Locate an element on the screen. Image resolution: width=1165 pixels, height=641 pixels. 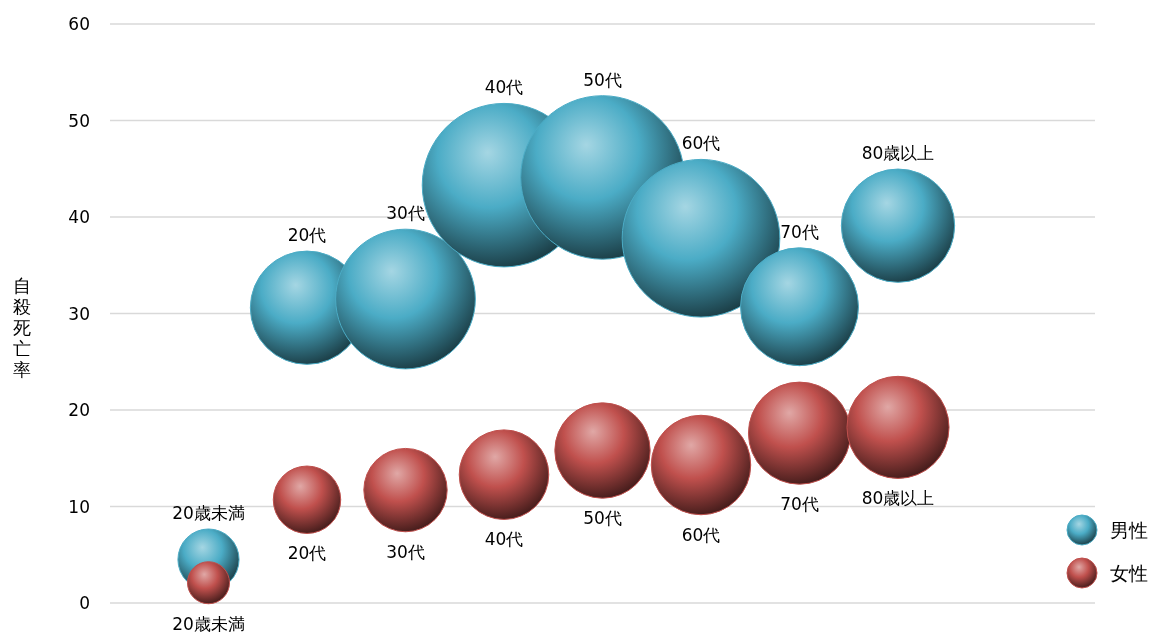
y-tick-label: 10 is located at coordinates (79, 506).